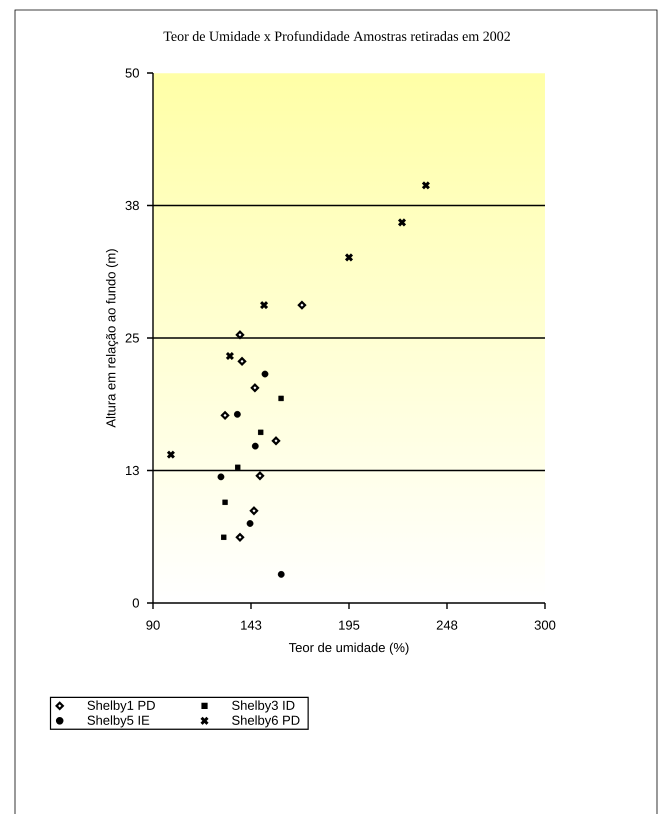 This screenshot has height=814, width=660. Describe the element at coordinates (119, 721) in the screenshot. I see `legend-label: Shelby5 IE` at that location.